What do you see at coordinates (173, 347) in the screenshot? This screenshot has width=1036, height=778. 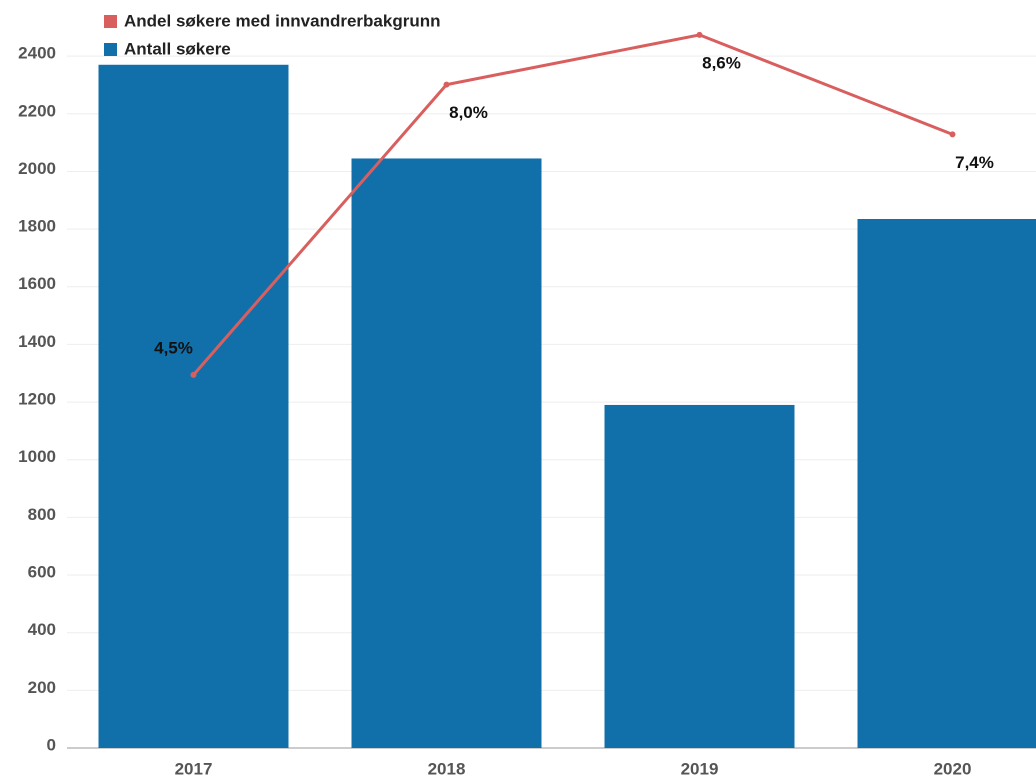 I see `data-label: 4,5%` at bounding box center [173, 347].